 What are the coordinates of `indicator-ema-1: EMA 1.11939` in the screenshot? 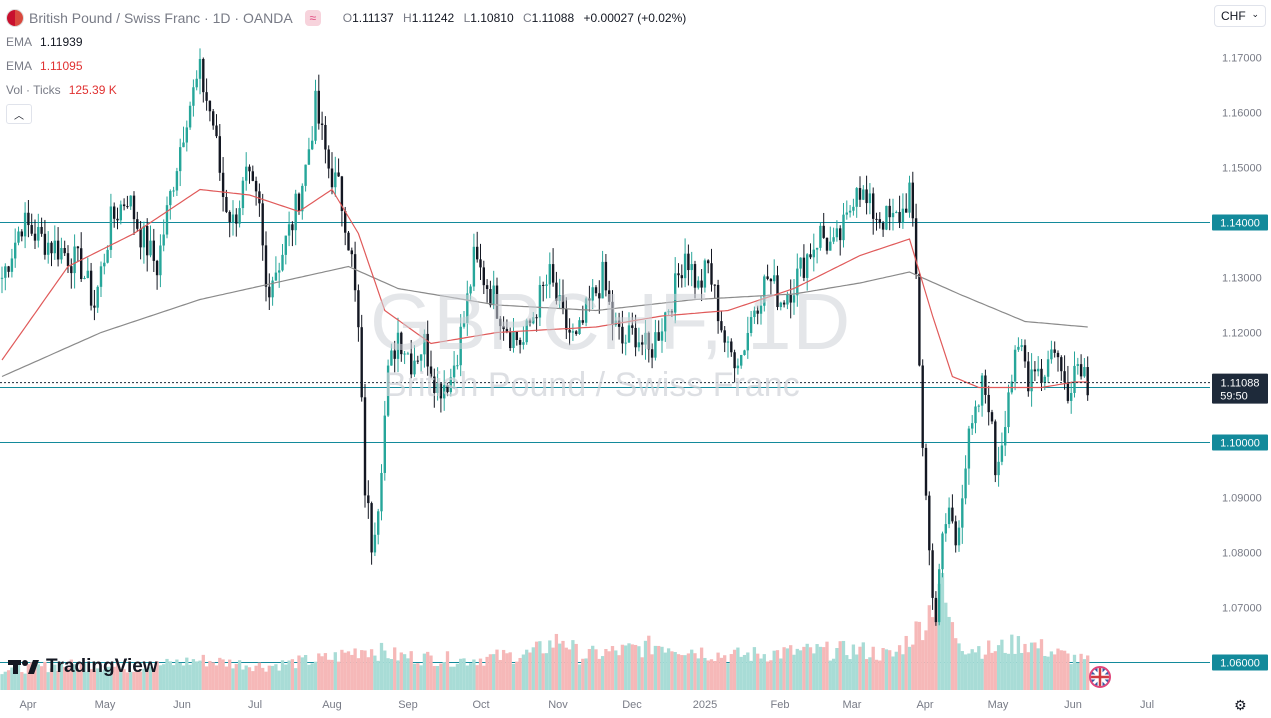 It's located at (44, 42).